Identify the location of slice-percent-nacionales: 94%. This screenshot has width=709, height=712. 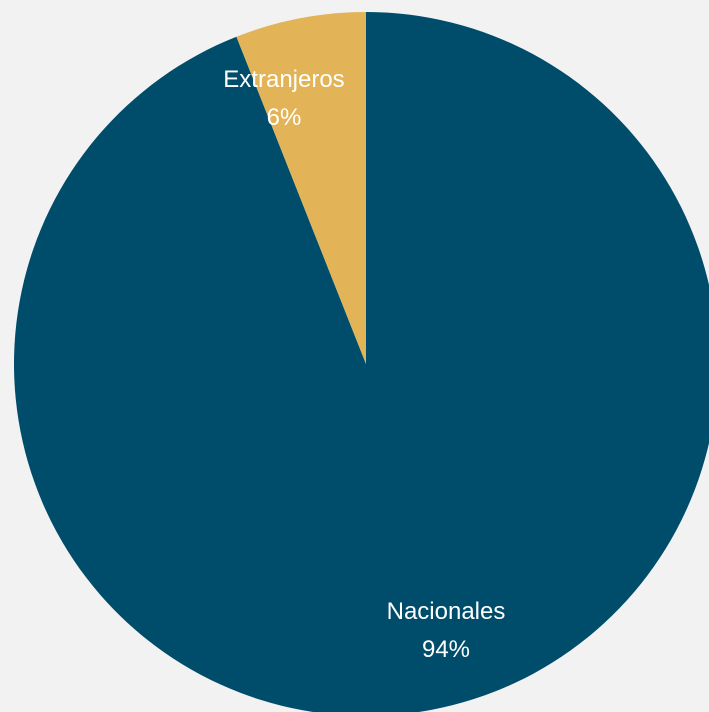
(446, 649).